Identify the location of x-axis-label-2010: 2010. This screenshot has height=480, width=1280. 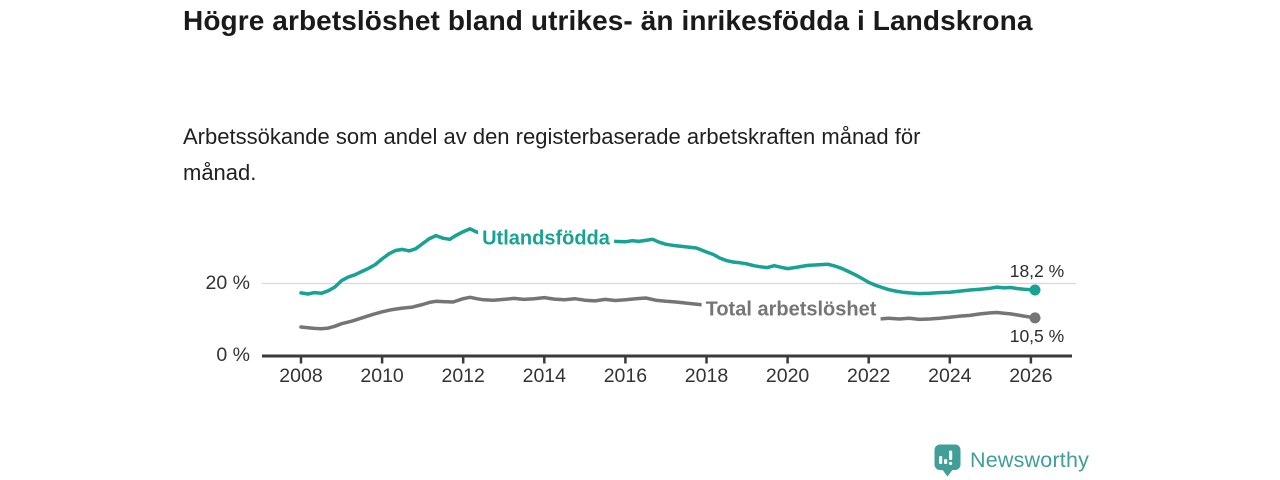
(382, 376).